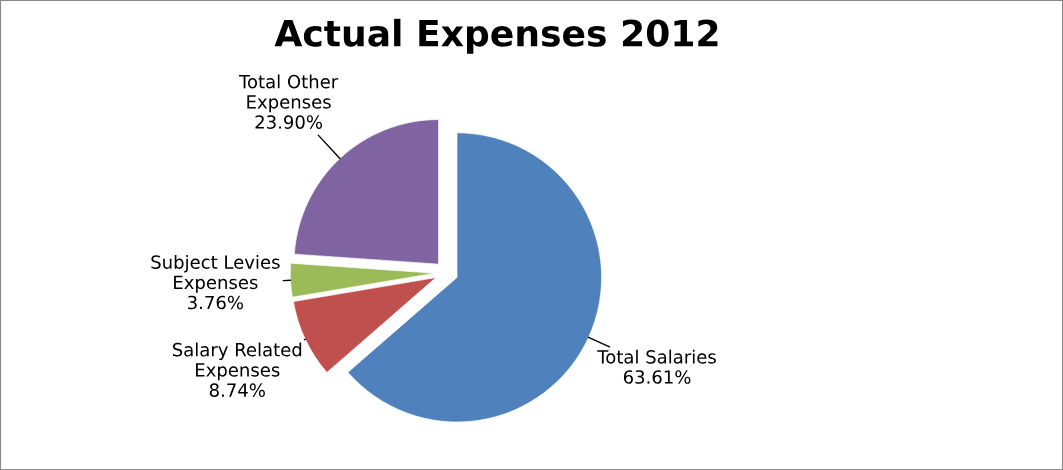 The image size is (1063, 470). I want to click on slice-label: Total Other Expenses, so click(288, 93).